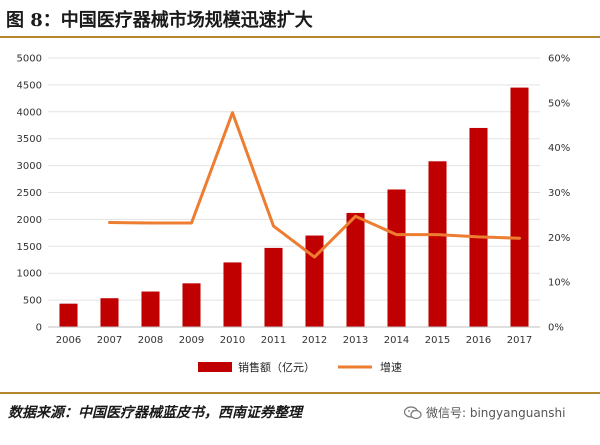 The image size is (600, 445). What do you see at coordinates (559, 103) in the screenshot?
I see `y-right-tick-label: 50%` at bounding box center [559, 103].